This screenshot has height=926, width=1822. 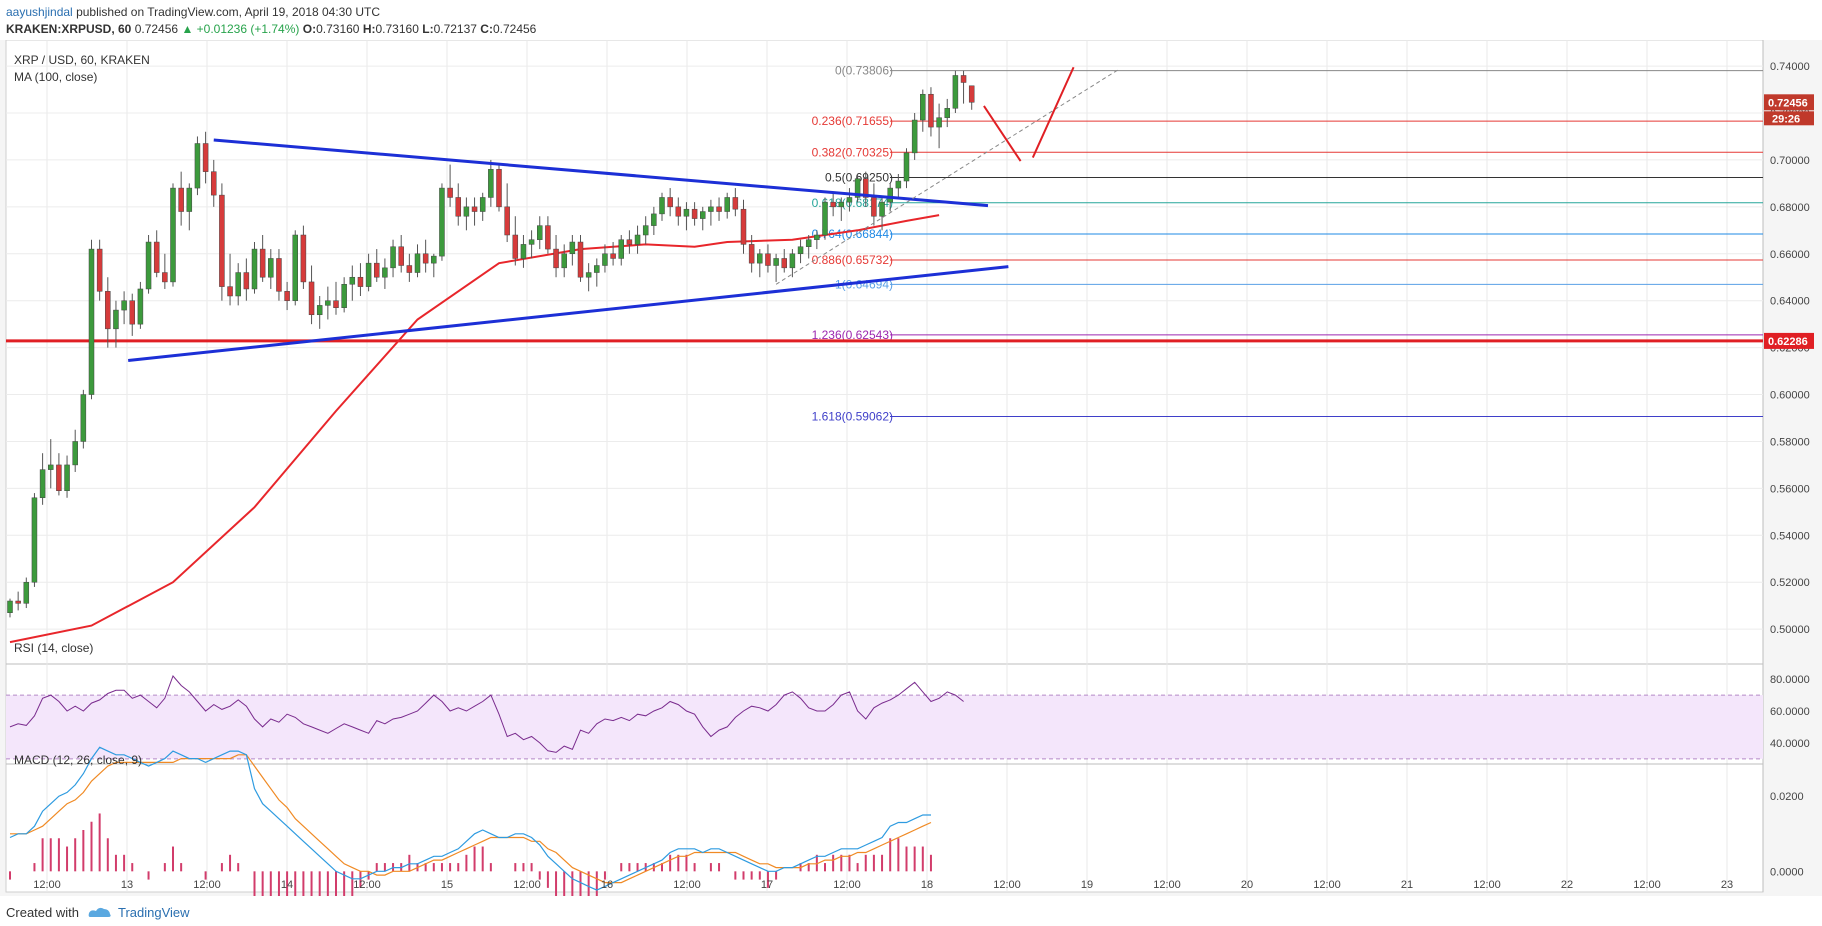 I want to click on price-tick-label: 0.58000, so click(x=1790, y=442).